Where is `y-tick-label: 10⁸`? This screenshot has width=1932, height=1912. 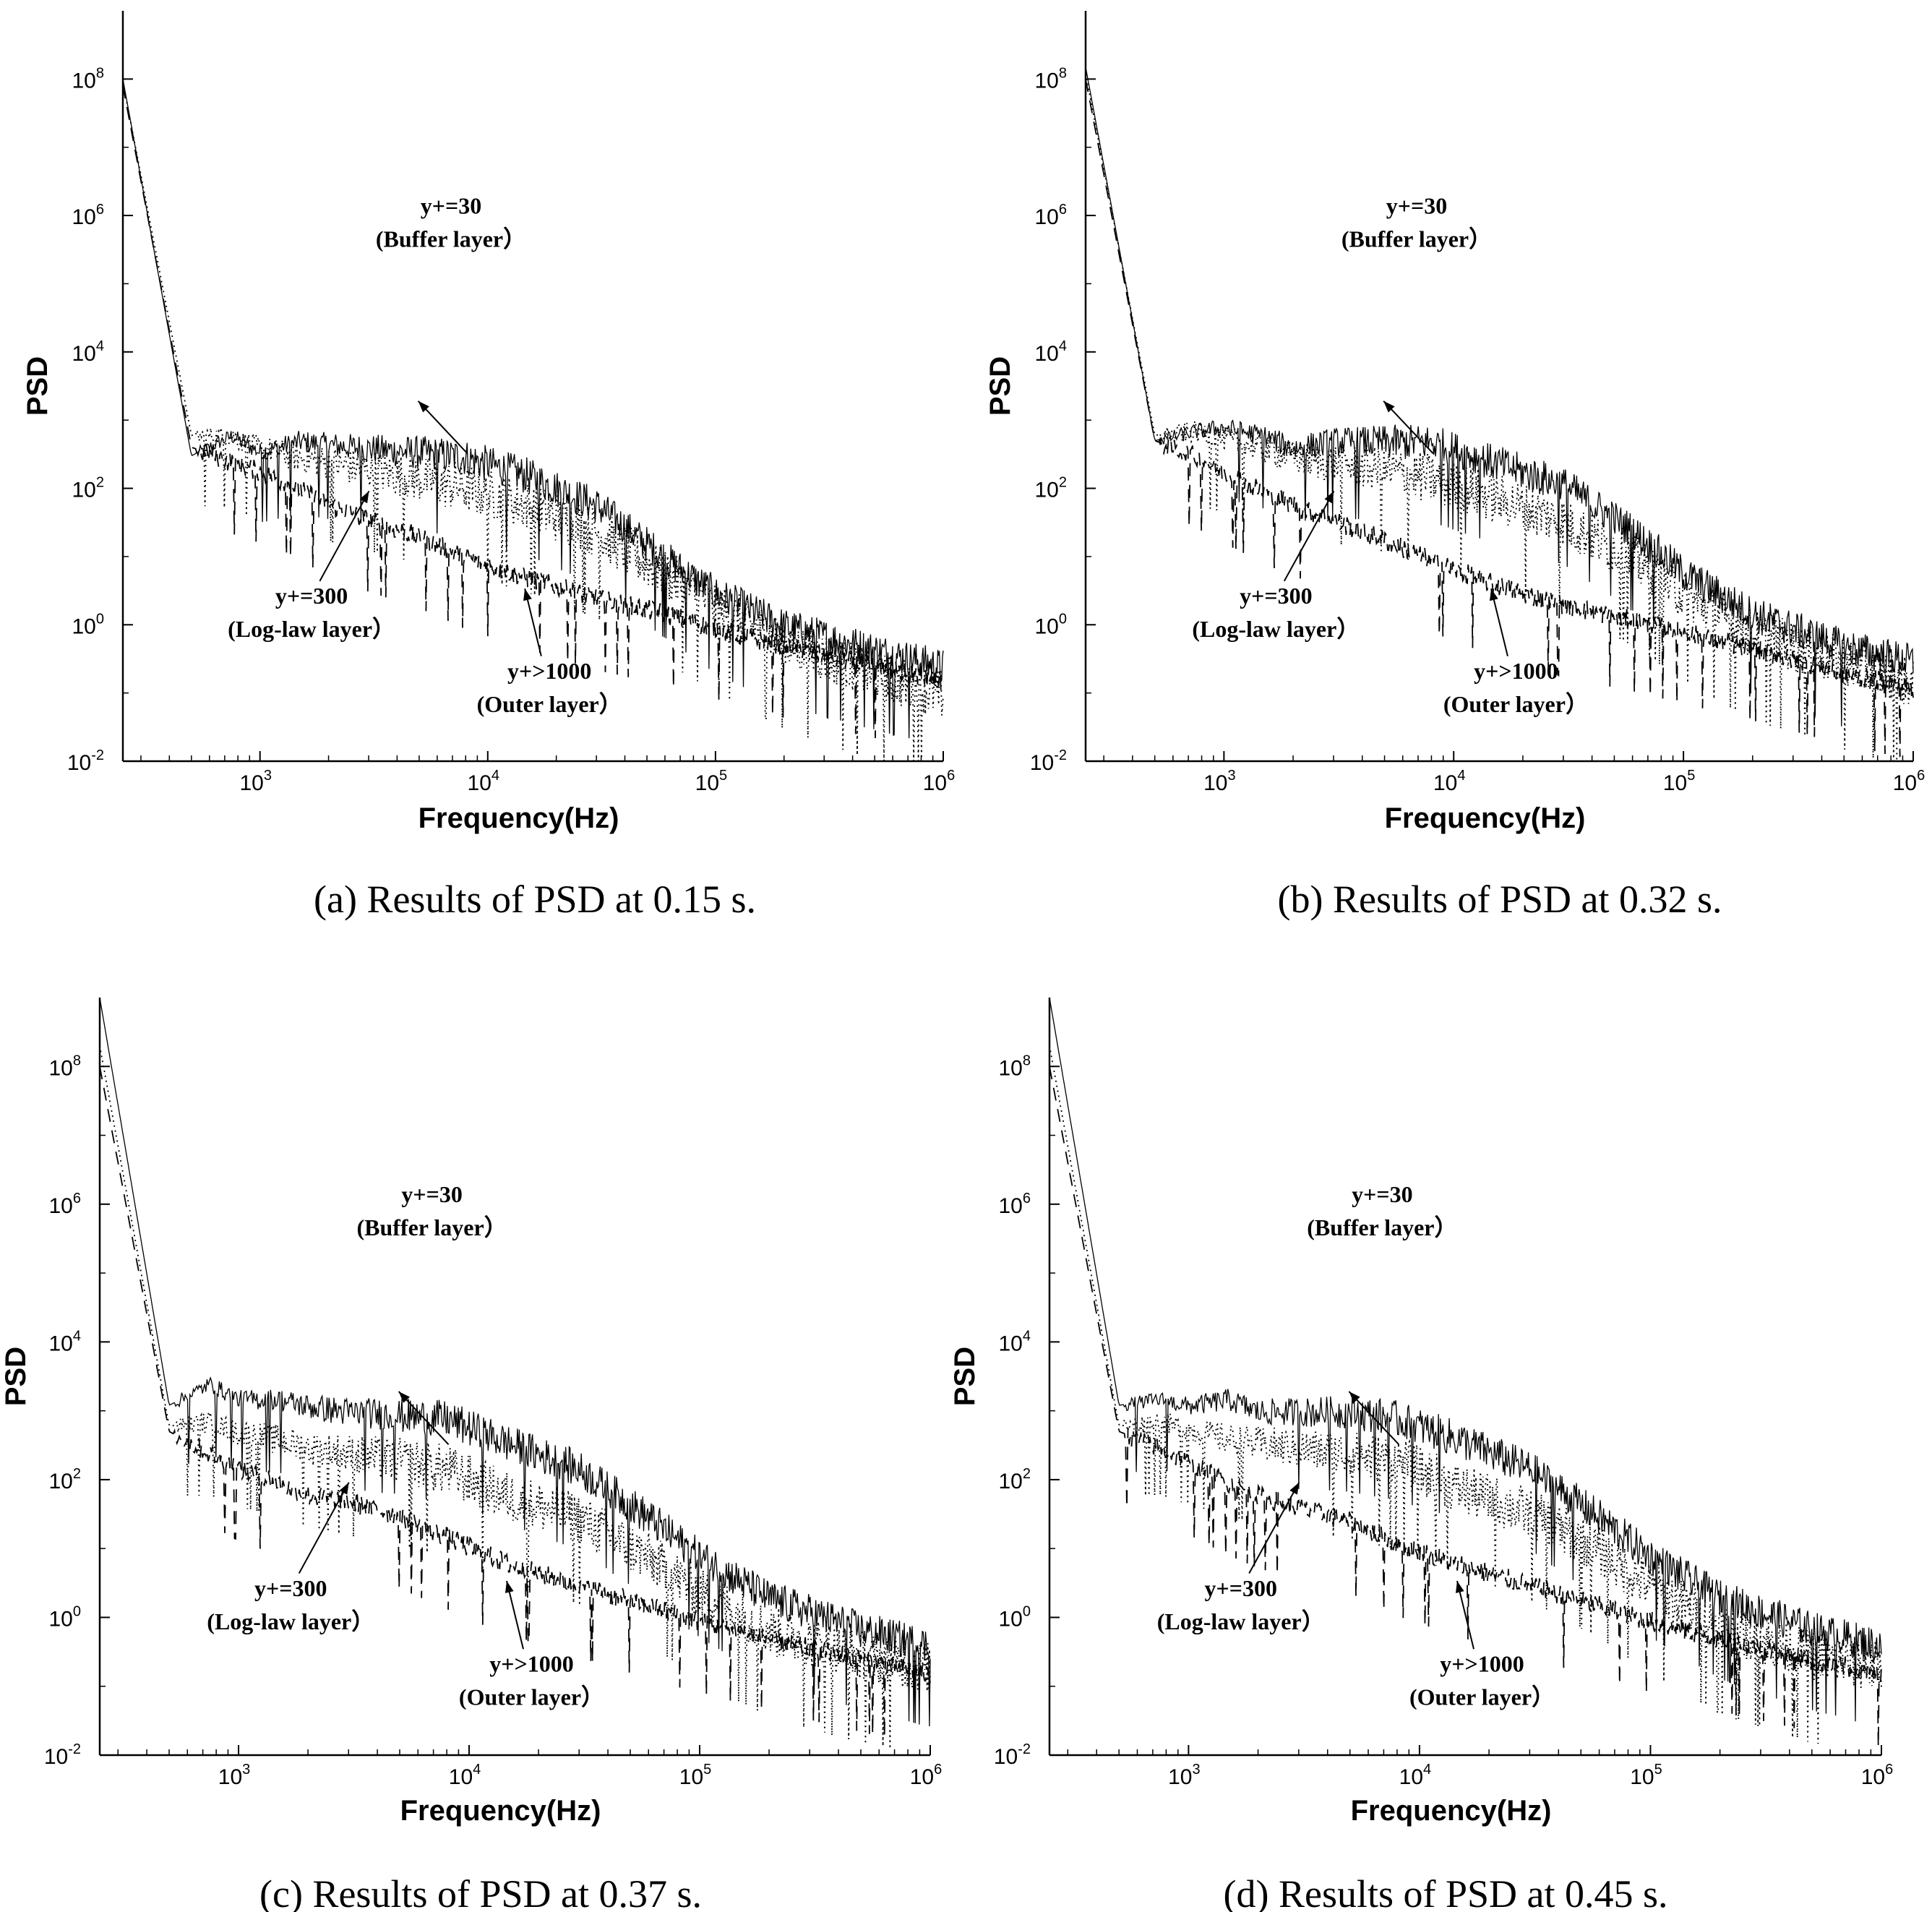 y-tick-label: 10⁸ is located at coordinates (1051, 79).